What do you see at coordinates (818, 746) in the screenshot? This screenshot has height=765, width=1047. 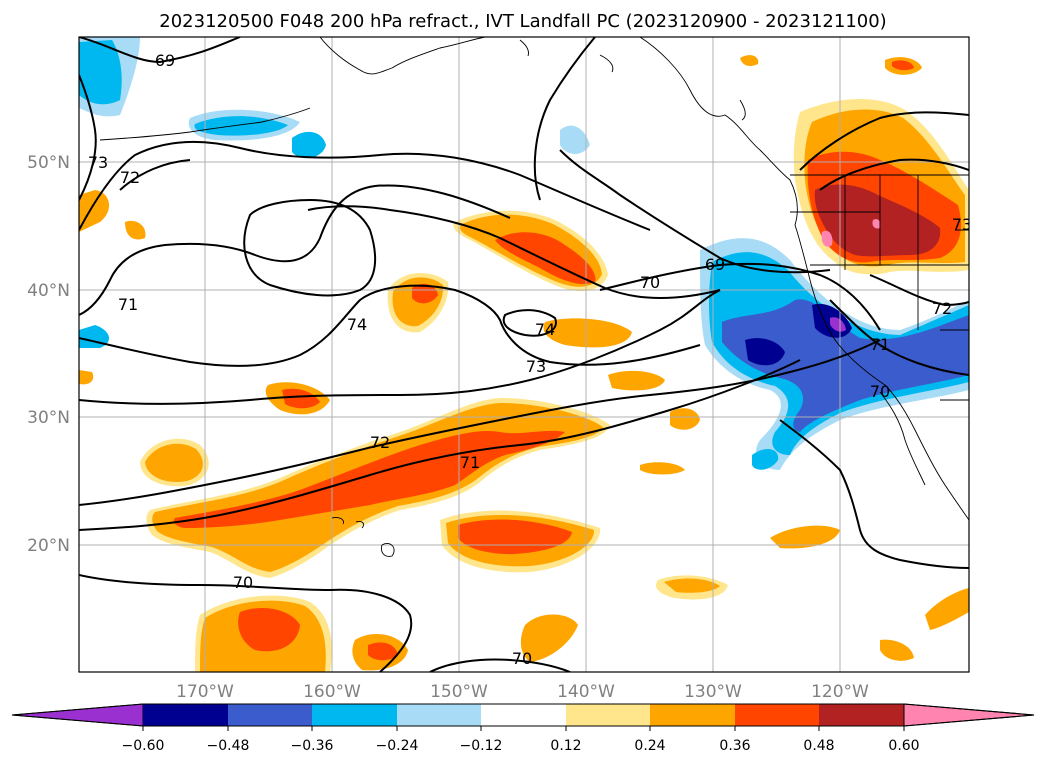 I see `colorbar-tick-label-9: 0.48` at bounding box center [818, 746].